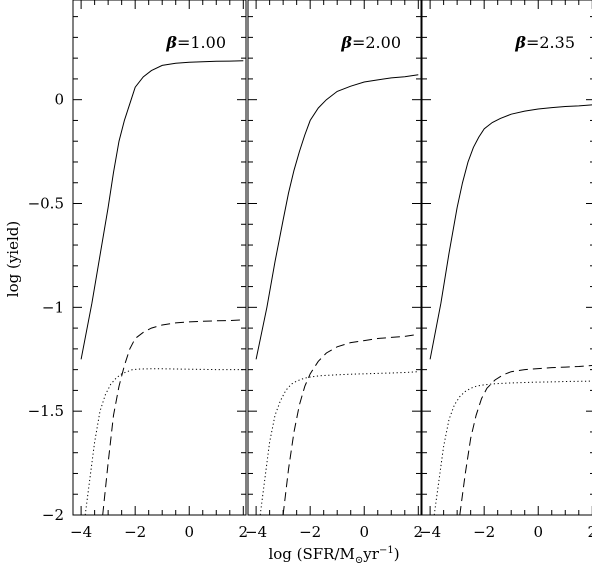 The height and width of the screenshot is (568, 592). Describe the element at coordinates (397, 554) in the screenshot. I see `x-axis-title-suffix: )` at that location.